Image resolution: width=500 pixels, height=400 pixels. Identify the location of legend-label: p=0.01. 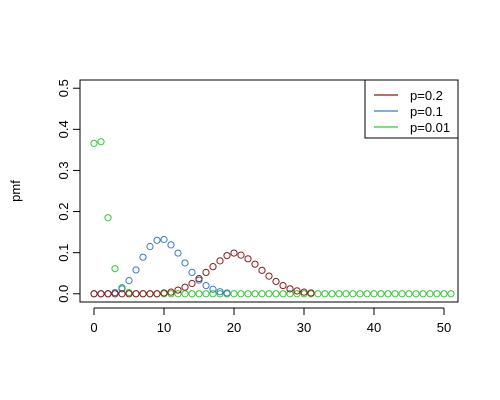
(430, 127).